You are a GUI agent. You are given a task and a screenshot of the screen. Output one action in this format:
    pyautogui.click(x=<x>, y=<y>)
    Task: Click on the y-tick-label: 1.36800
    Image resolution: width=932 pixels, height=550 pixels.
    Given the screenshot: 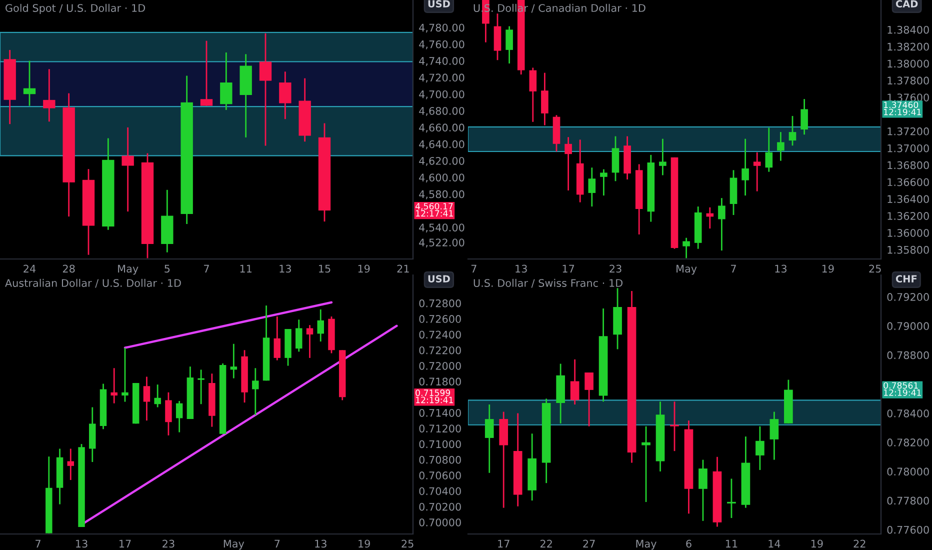 What is the action you would take?
    pyautogui.click(x=908, y=165)
    